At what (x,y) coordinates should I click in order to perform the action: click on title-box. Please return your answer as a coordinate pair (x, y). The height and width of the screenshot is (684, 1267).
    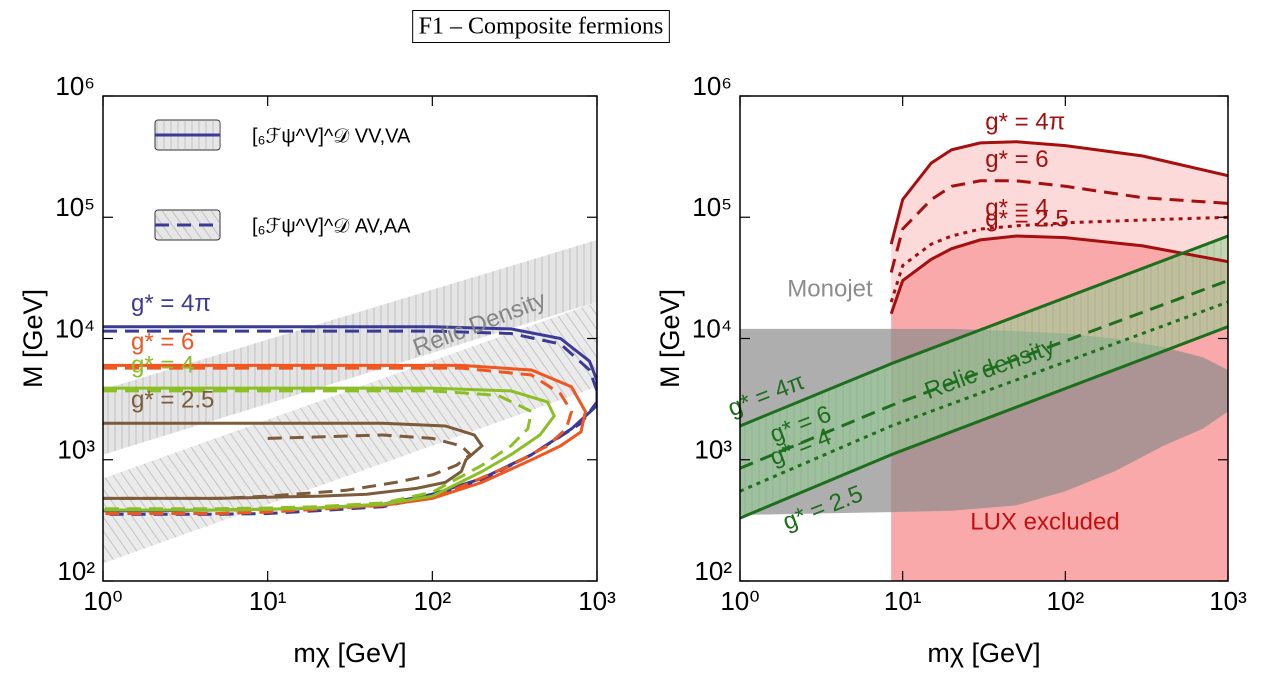
    Looking at the image, I should click on (541, 27).